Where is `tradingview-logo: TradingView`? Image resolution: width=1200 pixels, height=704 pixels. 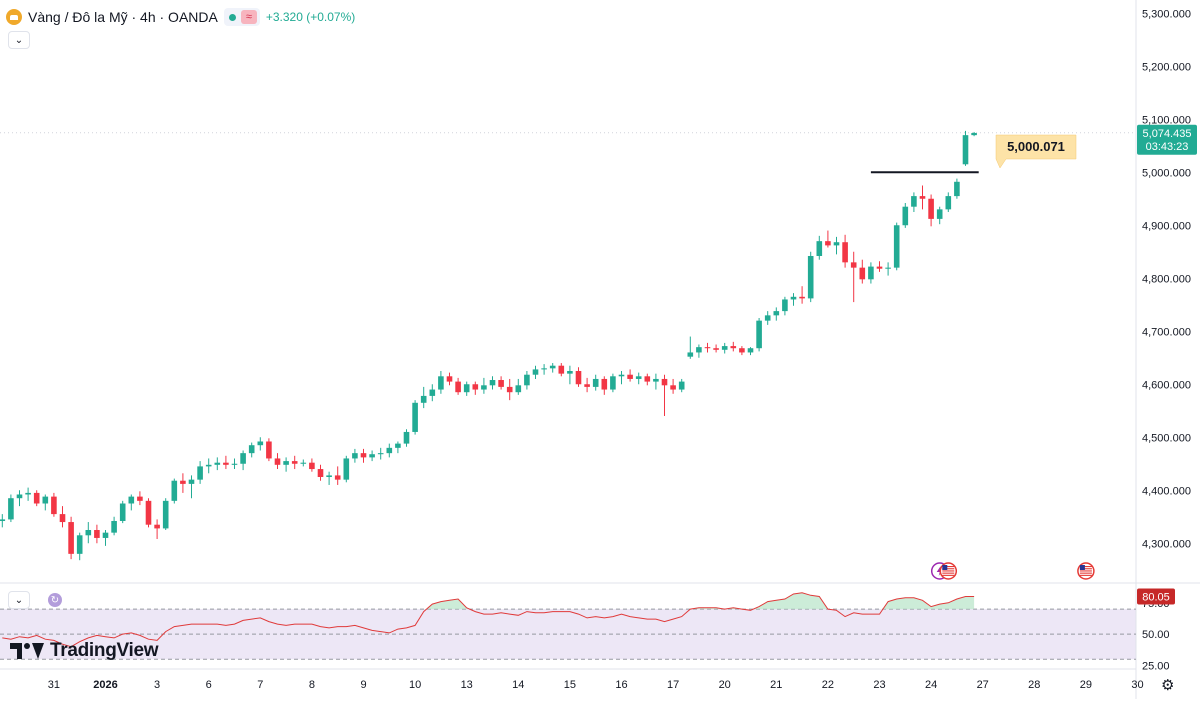 tradingview-logo: TradingView is located at coordinates (84, 651).